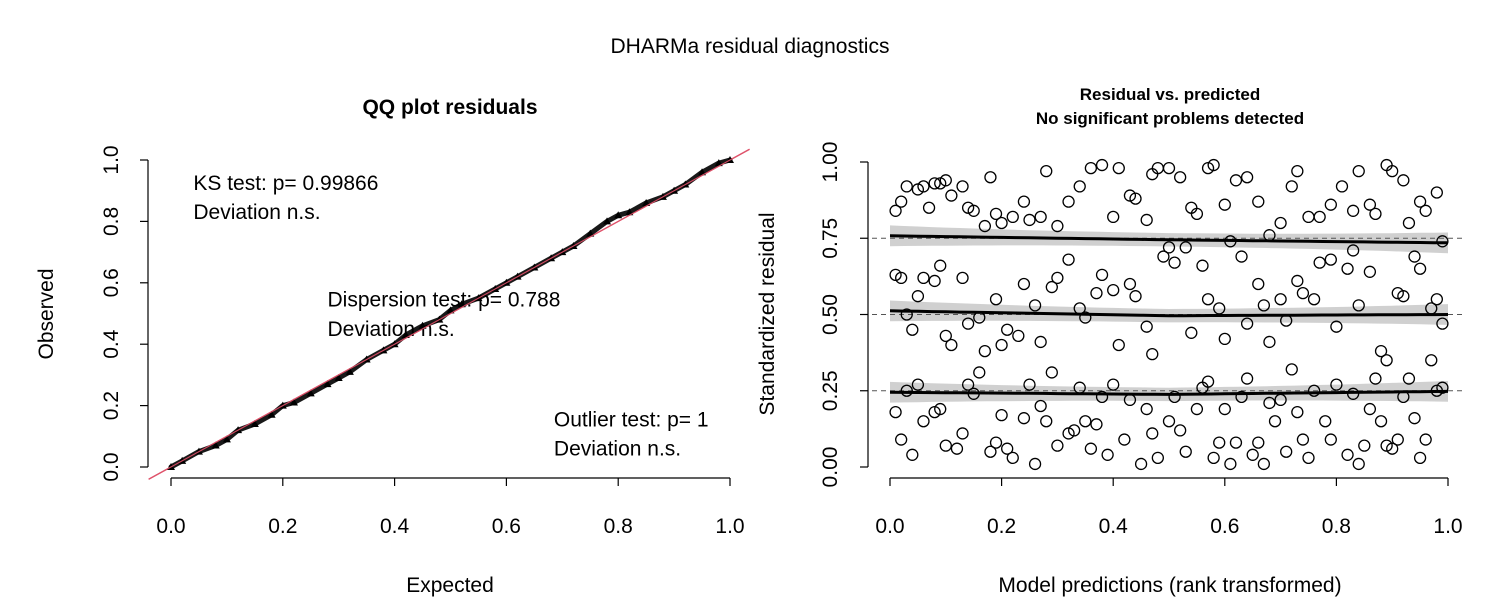 The image size is (1500, 600). Describe the element at coordinates (395, 526) in the screenshot. I see `qq-x-tick-label: 0.4` at that location.